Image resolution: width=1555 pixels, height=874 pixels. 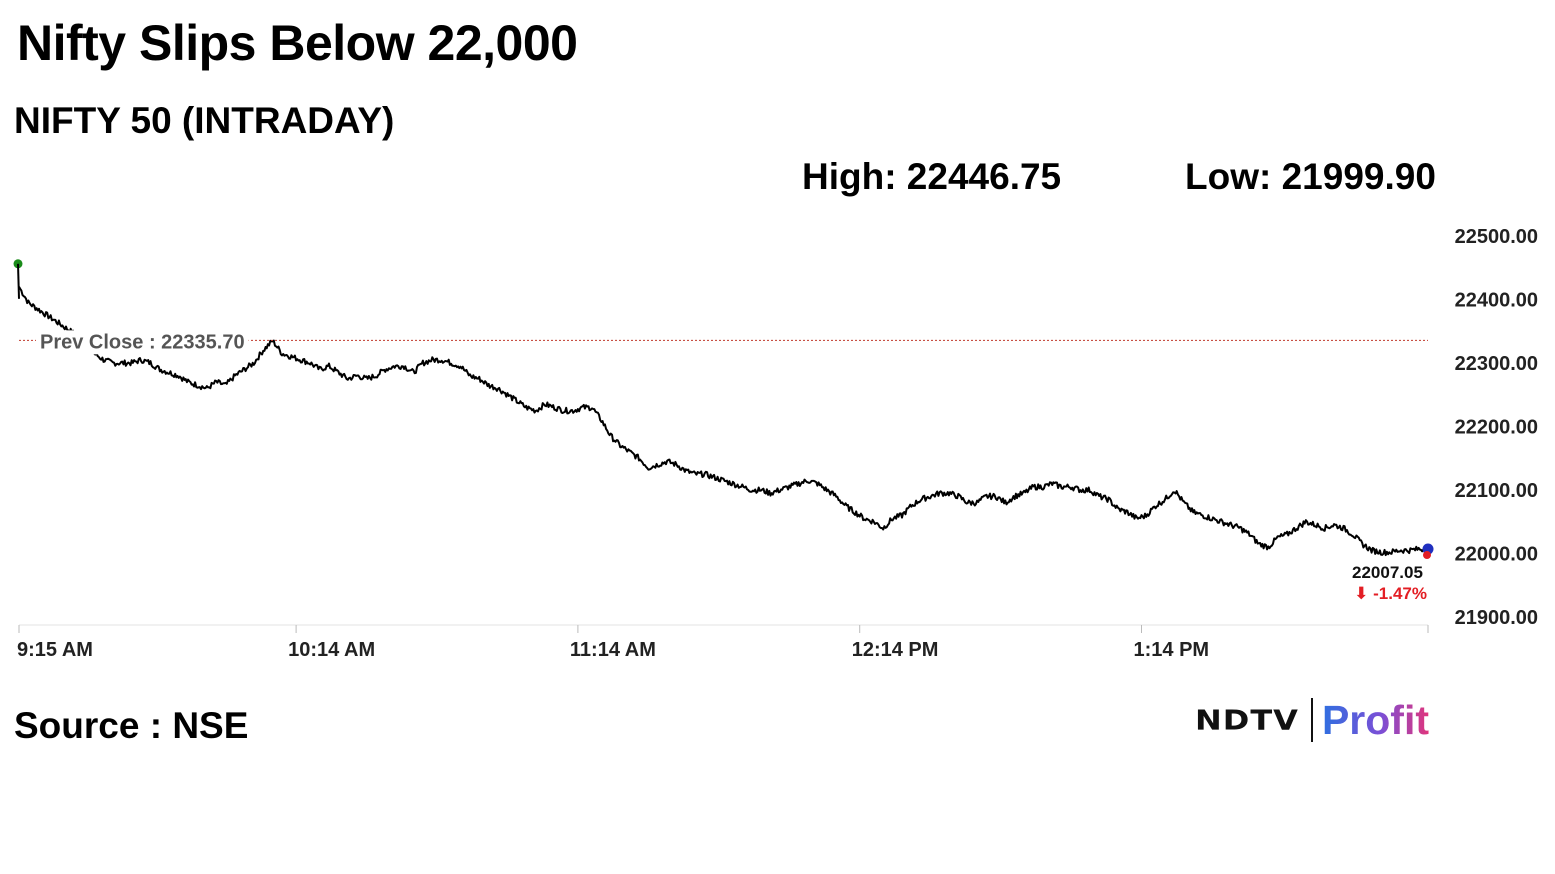 I want to click on x-axis: 9:15 AM 10:14 AM 11:14 AM 12:14 PM 1:14 PM, so click(x=723, y=642).